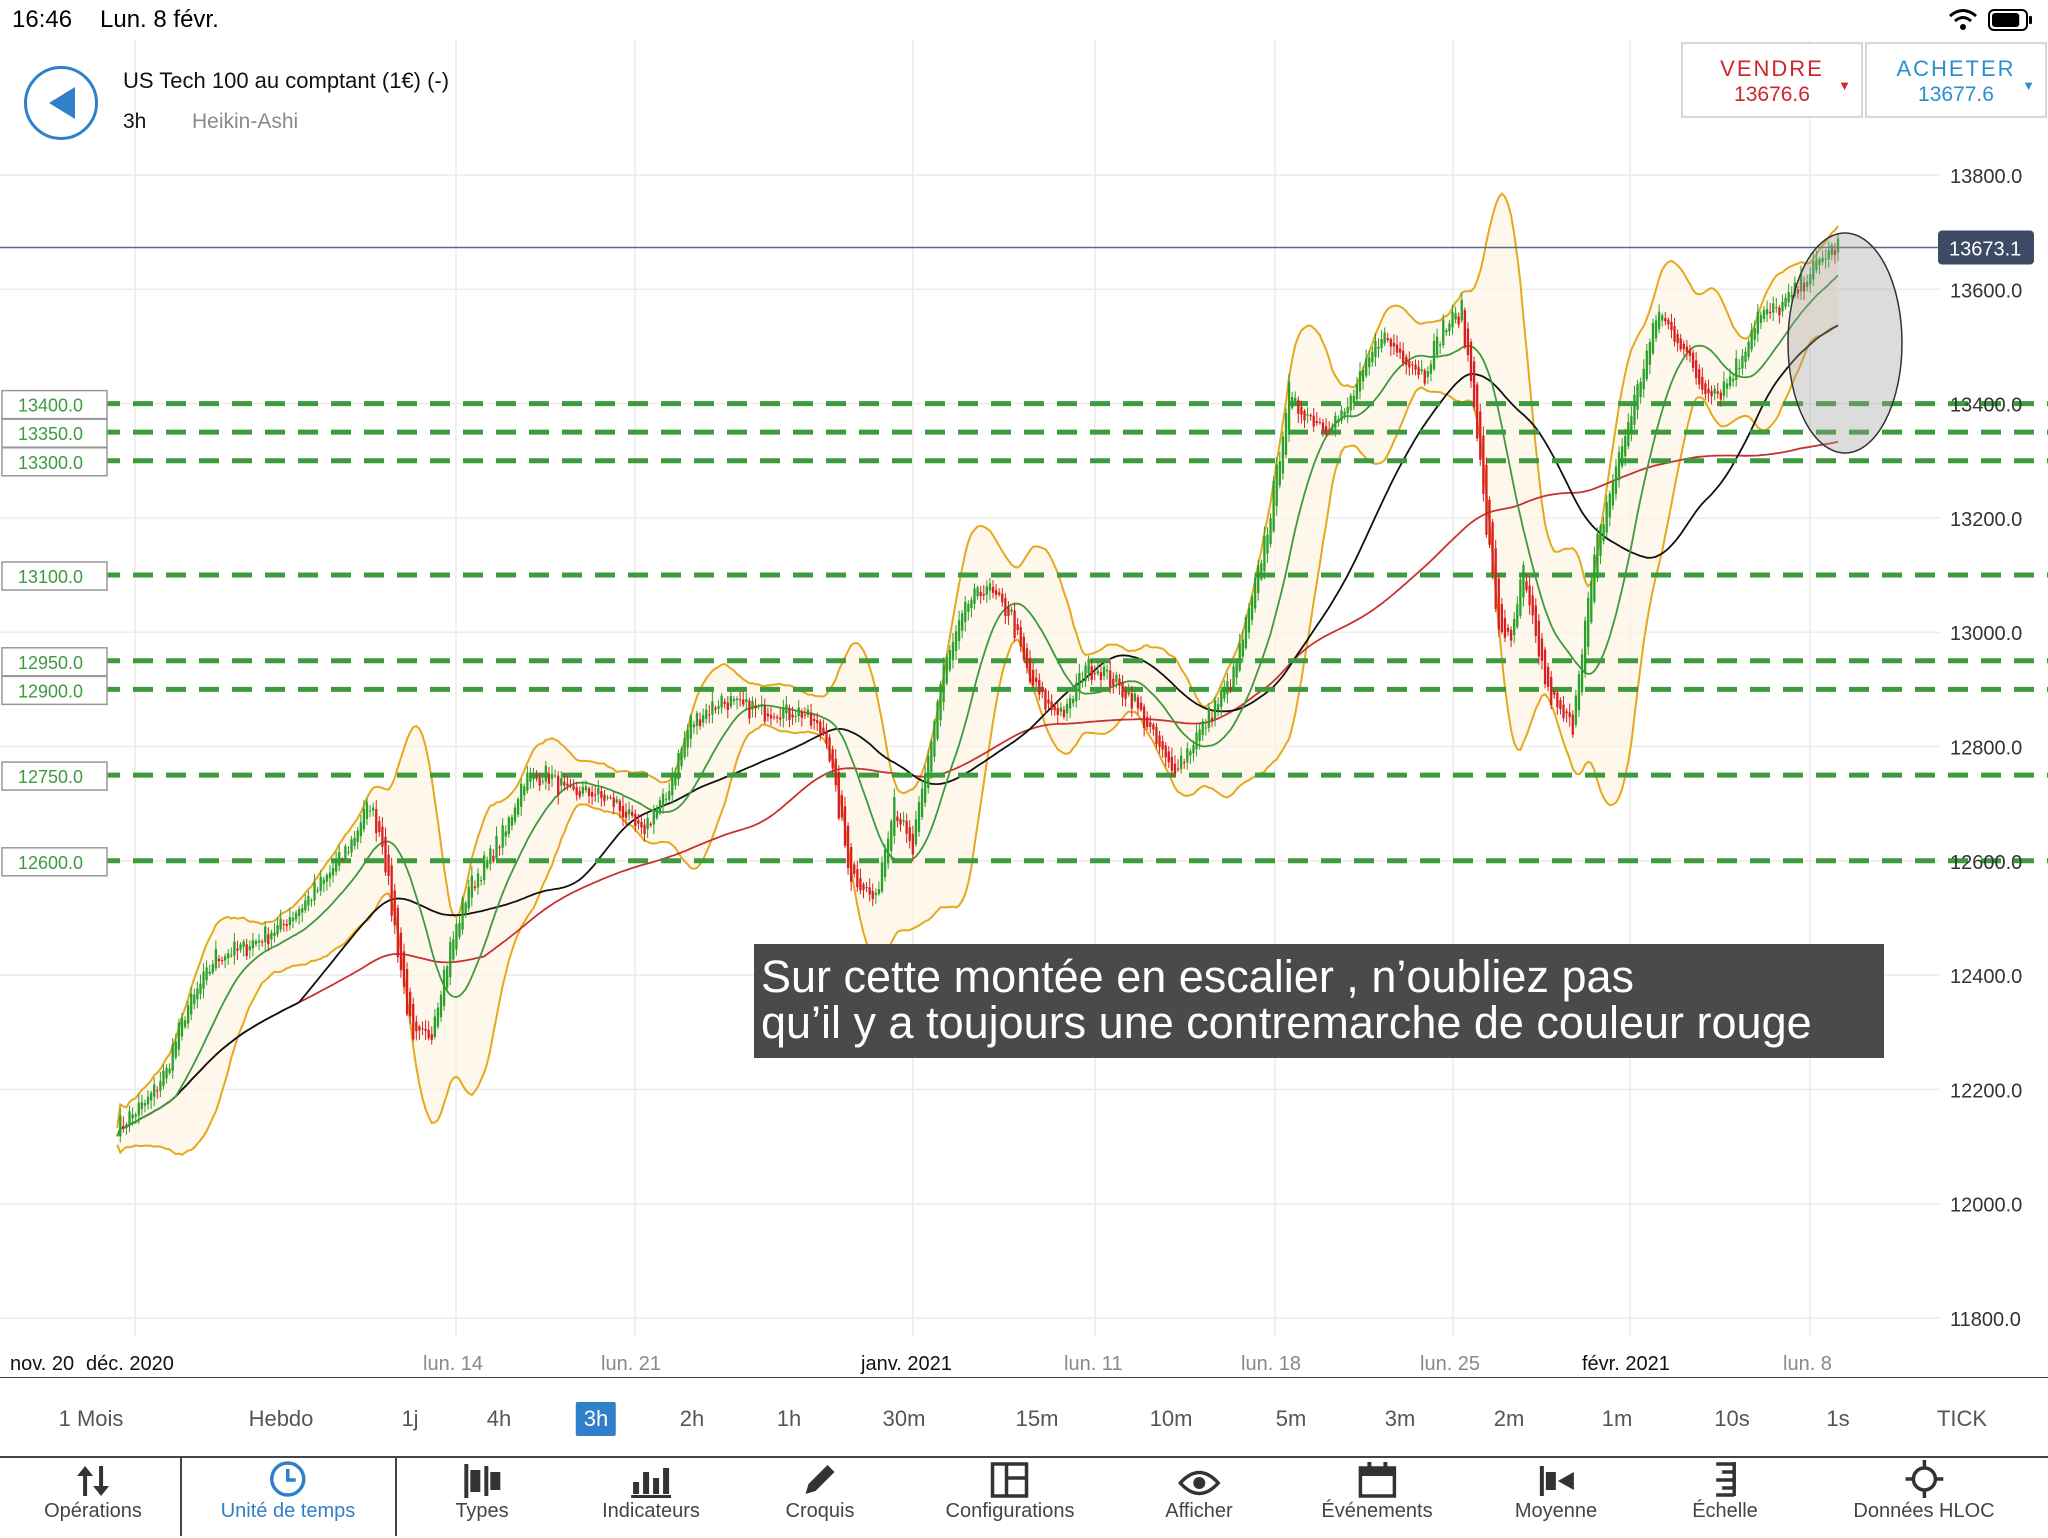 The height and width of the screenshot is (1538, 2048). What do you see at coordinates (499, 1418) in the screenshot?
I see `timeframe-option-4h: 4h` at bounding box center [499, 1418].